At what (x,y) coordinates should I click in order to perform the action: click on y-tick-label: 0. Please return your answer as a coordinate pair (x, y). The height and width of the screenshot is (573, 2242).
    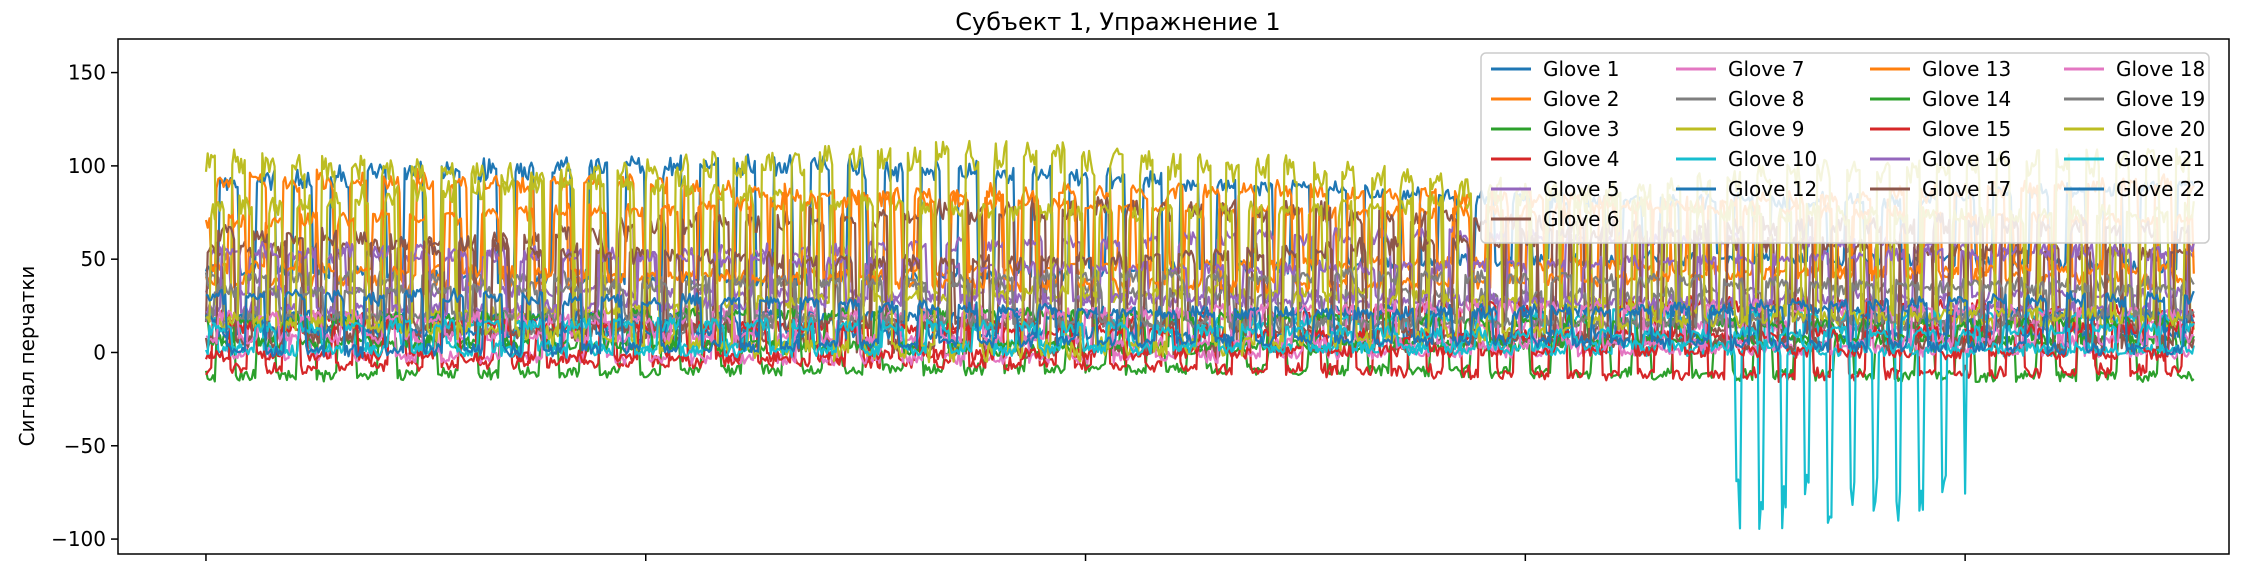
    Looking at the image, I should click on (99, 352).